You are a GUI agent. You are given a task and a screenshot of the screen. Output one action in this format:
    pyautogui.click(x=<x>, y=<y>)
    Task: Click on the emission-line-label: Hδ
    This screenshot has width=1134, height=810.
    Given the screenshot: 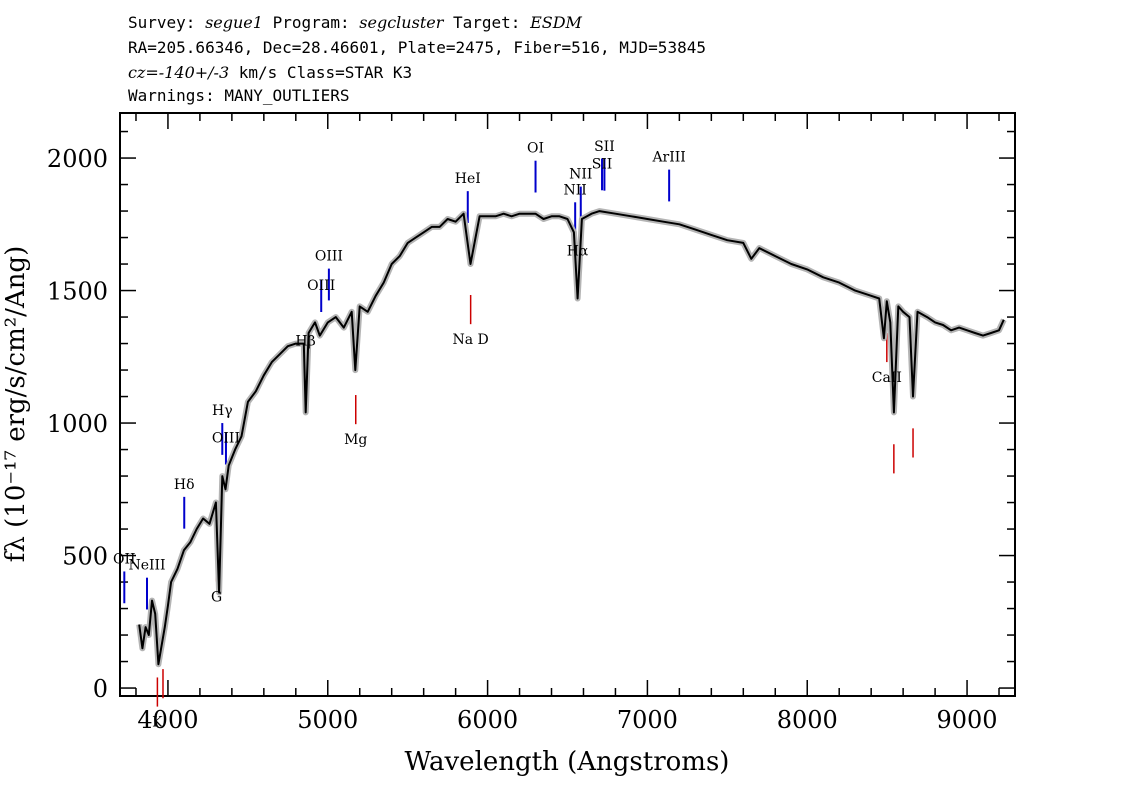 What is the action you would take?
    pyautogui.click(x=184, y=485)
    